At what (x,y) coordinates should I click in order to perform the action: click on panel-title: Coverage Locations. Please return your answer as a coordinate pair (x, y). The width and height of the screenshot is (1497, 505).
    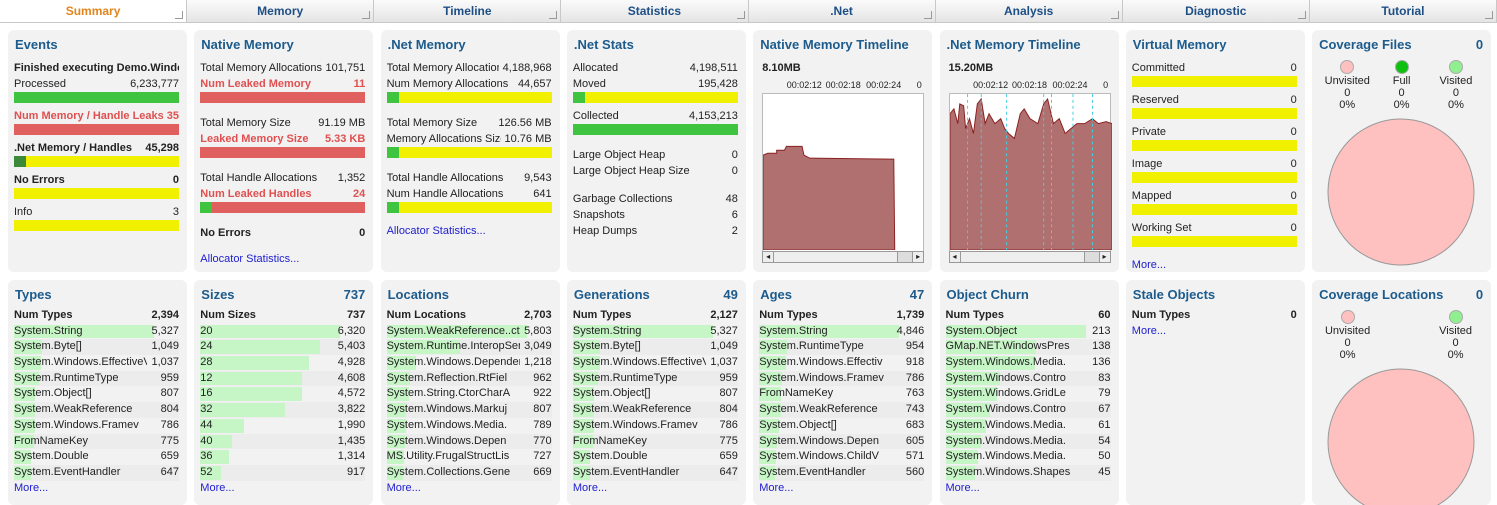
    Looking at the image, I should click on (1381, 294).